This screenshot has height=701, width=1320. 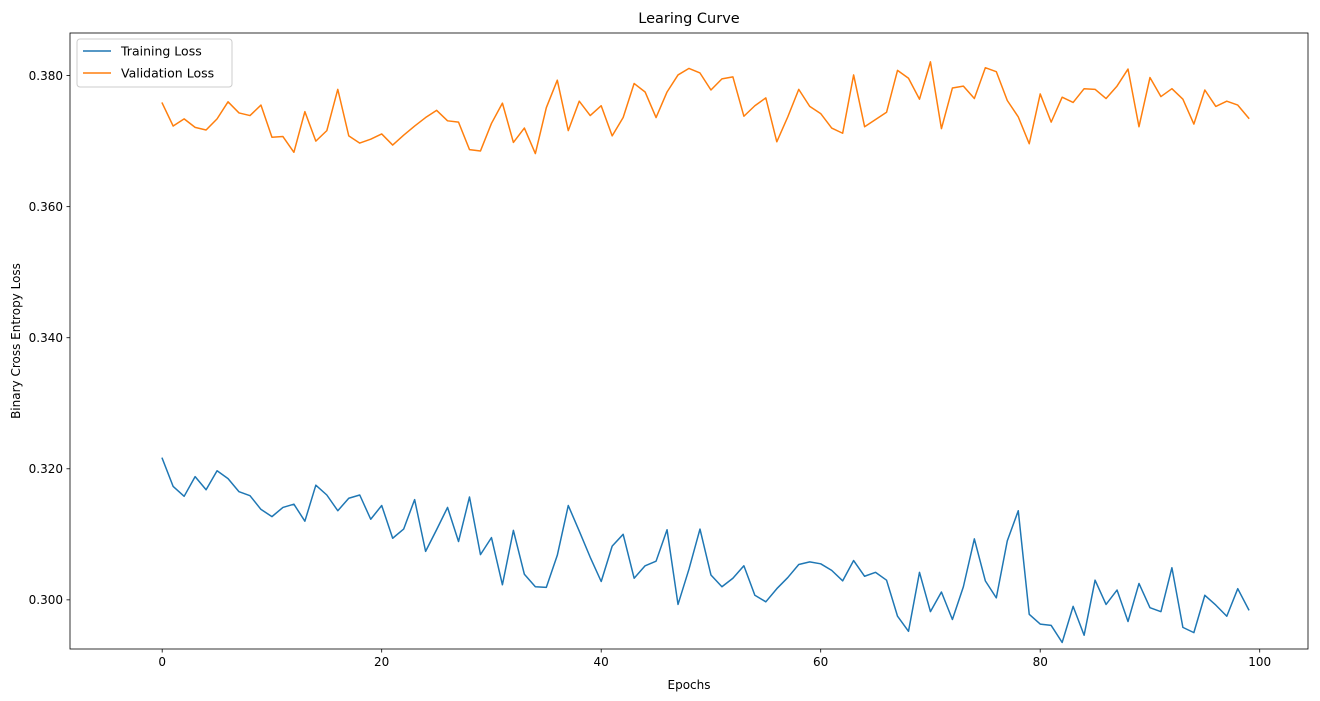 I want to click on y-tick-label: 0.320, so click(x=46, y=469).